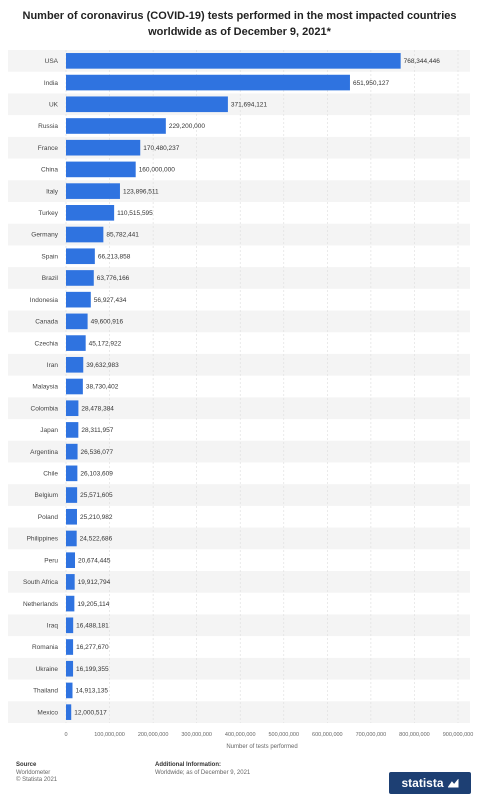  I want to click on category-label: France, so click(48, 148).